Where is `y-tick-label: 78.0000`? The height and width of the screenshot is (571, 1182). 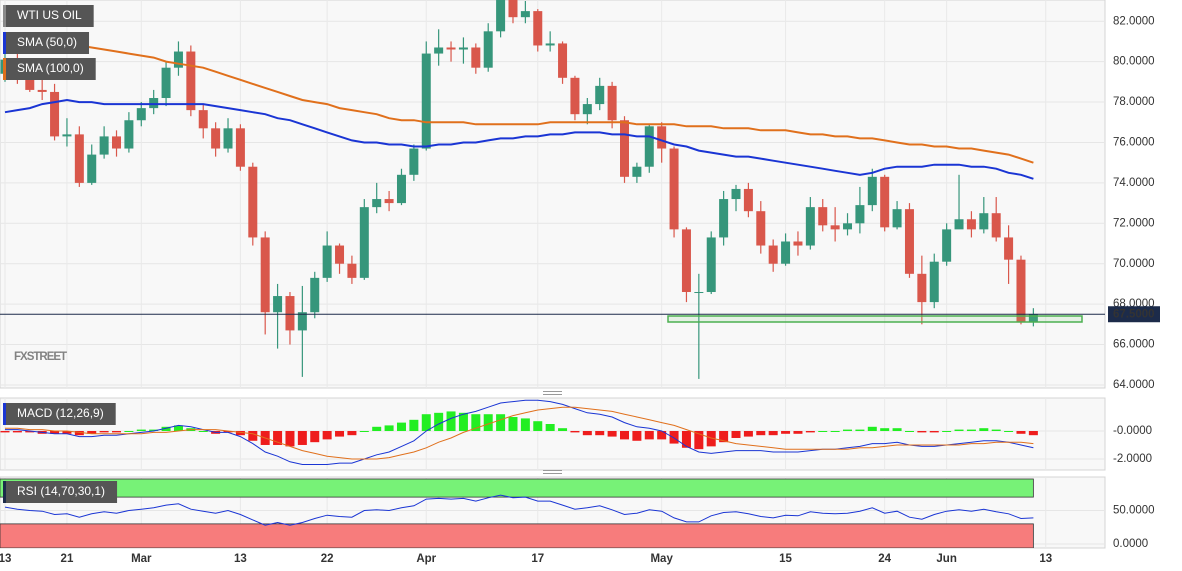
y-tick-label: 78.0000 is located at coordinates (1134, 102).